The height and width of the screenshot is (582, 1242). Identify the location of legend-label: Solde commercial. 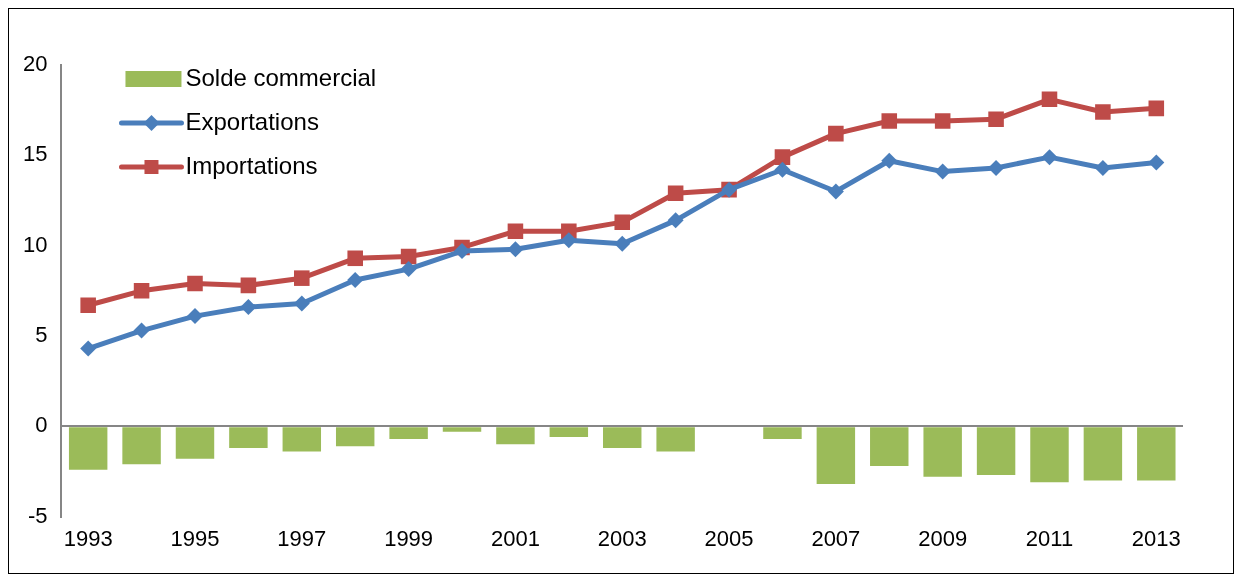
(281, 77).